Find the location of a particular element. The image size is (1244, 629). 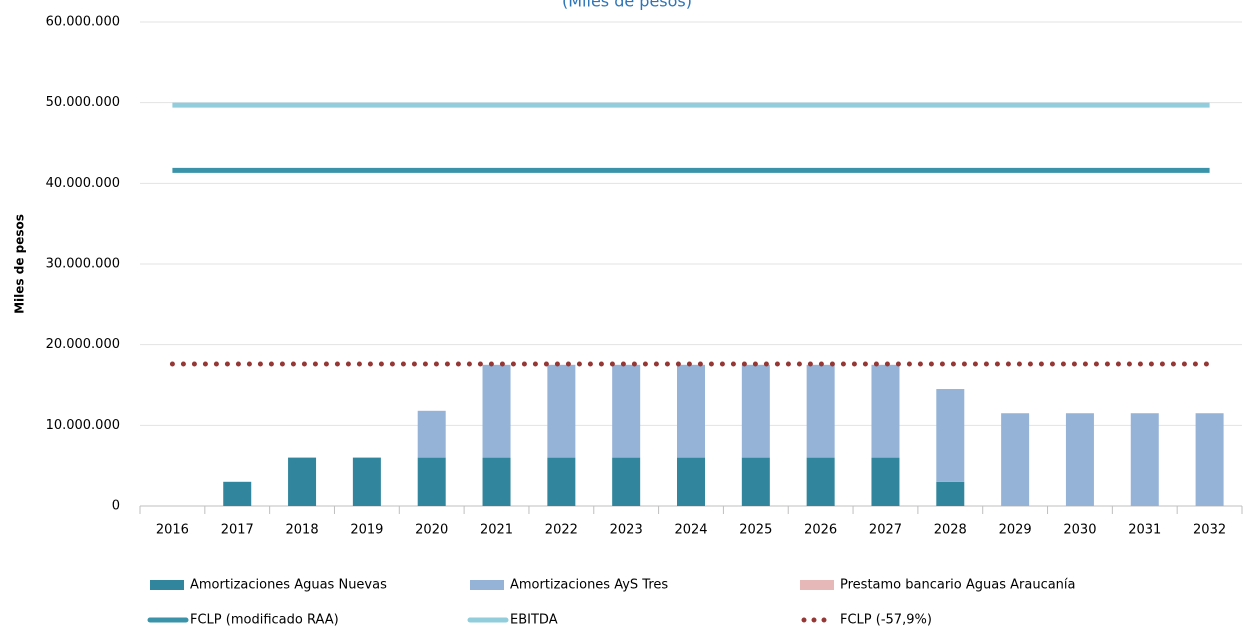

x-tick-label: 2017 is located at coordinates (237, 530).